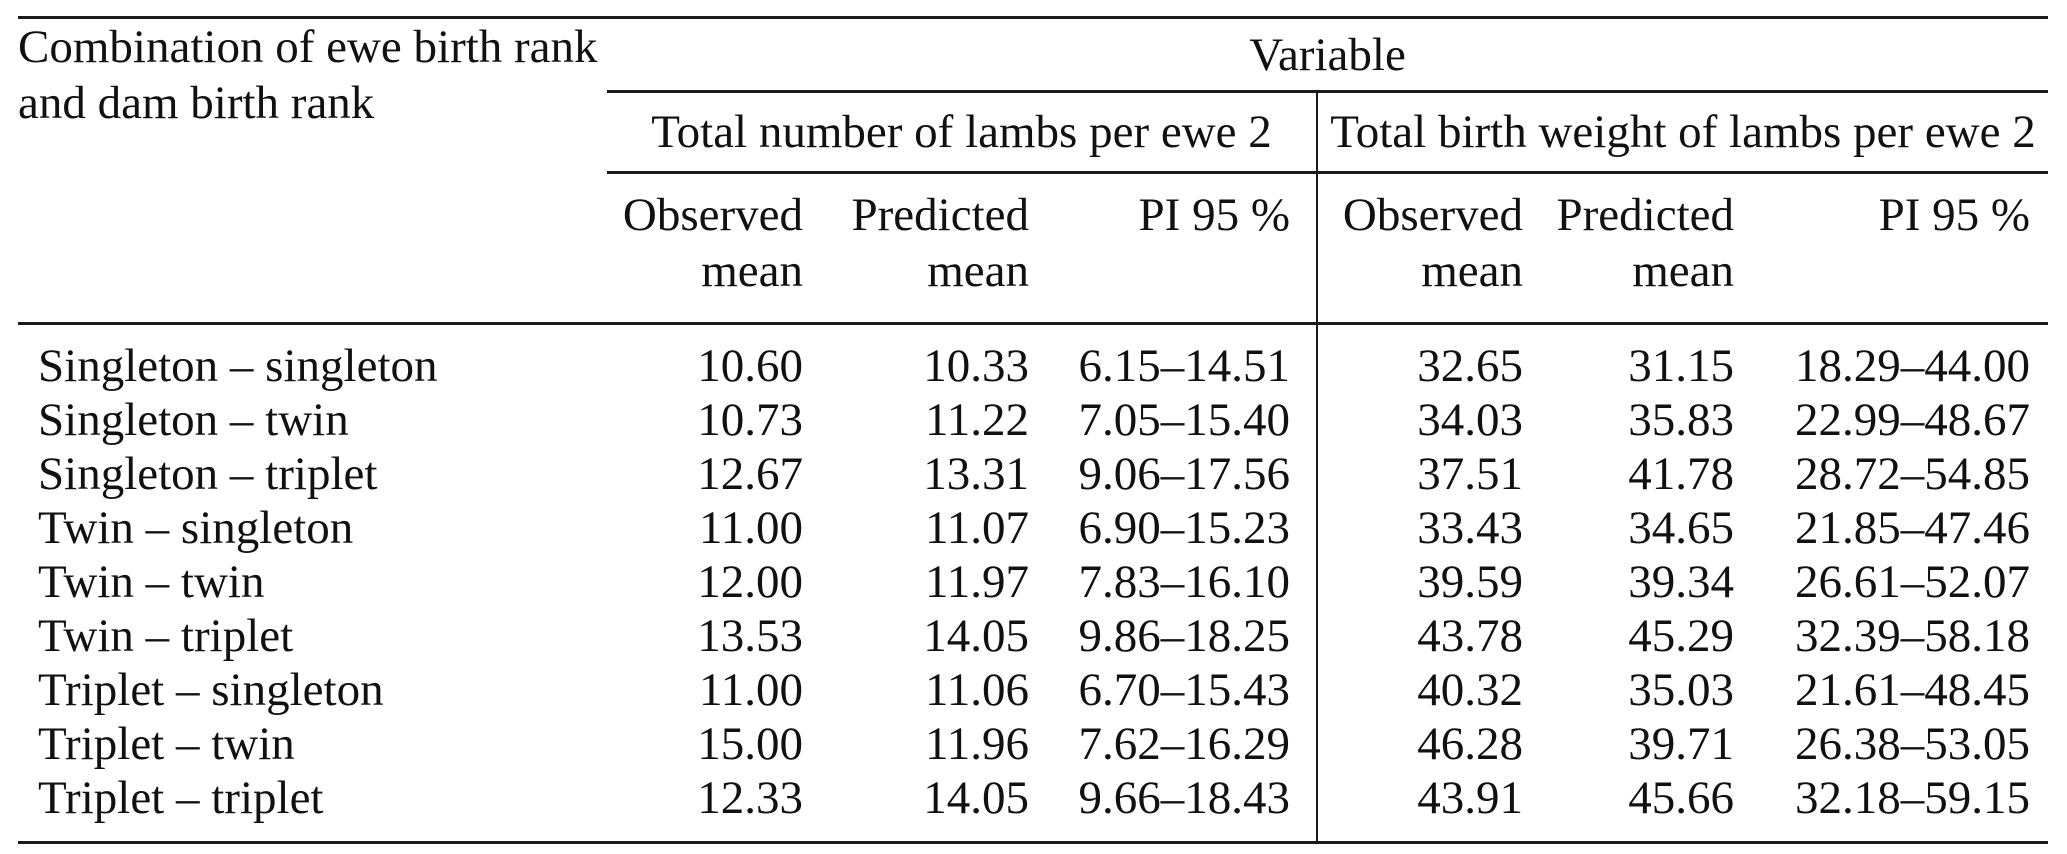 The image size is (2067, 854). What do you see at coordinates (976, 582) in the screenshot?
I see `cell-number-predicted-mean: 11.97` at bounding box center [976, 582].